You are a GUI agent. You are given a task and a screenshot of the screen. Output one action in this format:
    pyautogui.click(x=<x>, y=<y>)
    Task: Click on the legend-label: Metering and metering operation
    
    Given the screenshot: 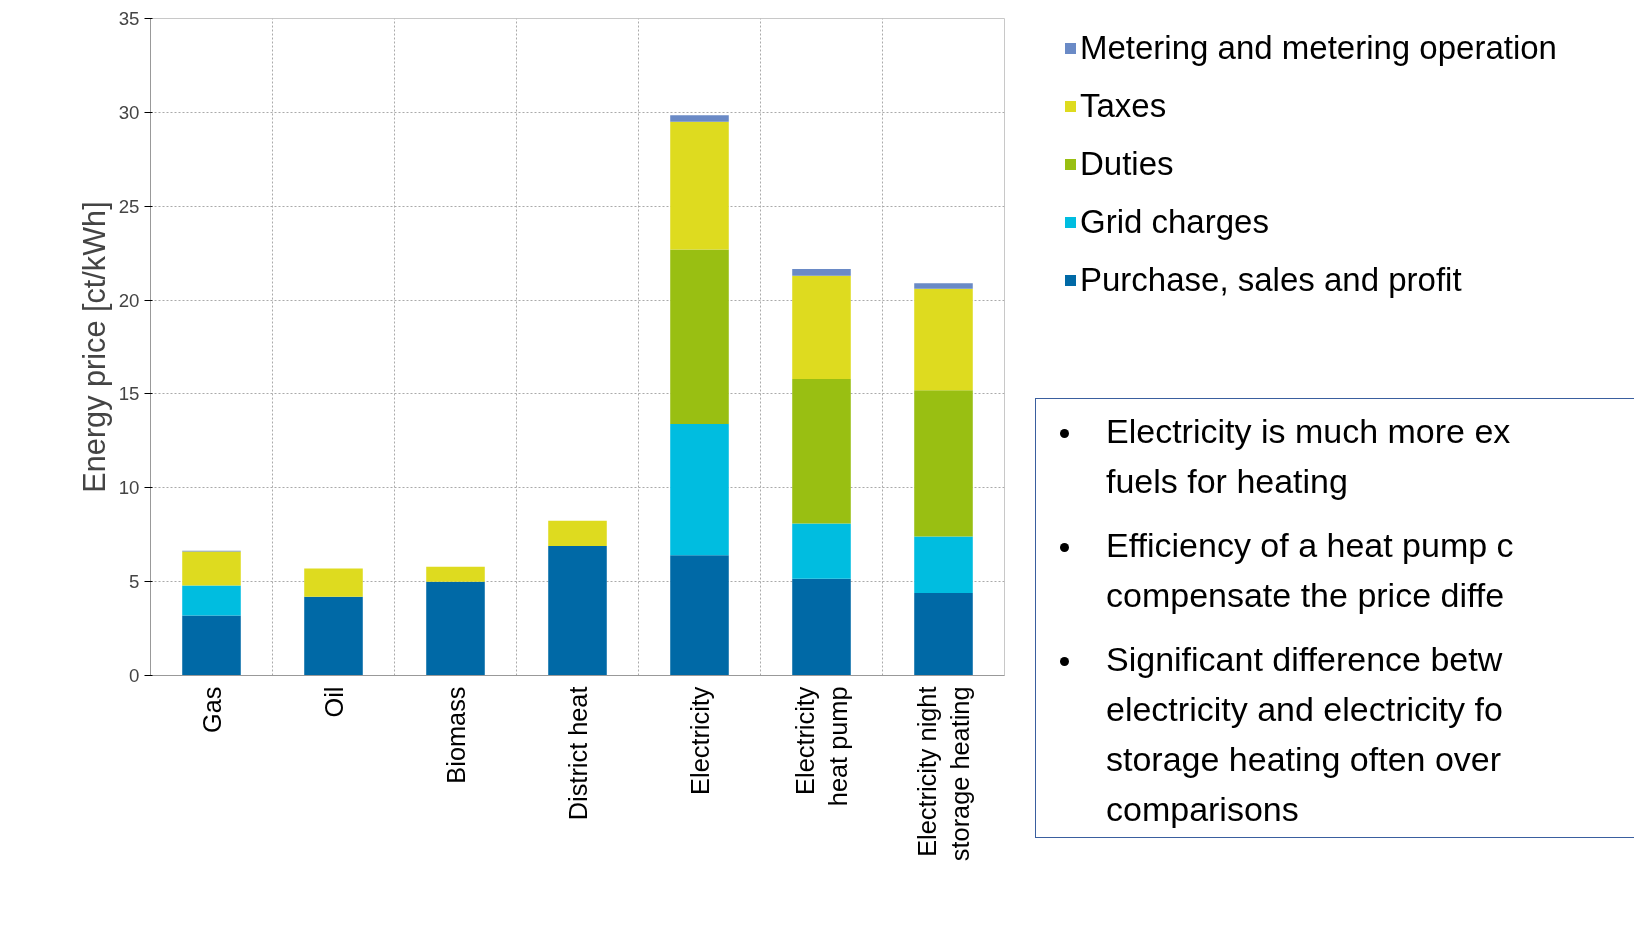 What is the action you would take?
    pyautogui.click(x=1318, y=48)
    